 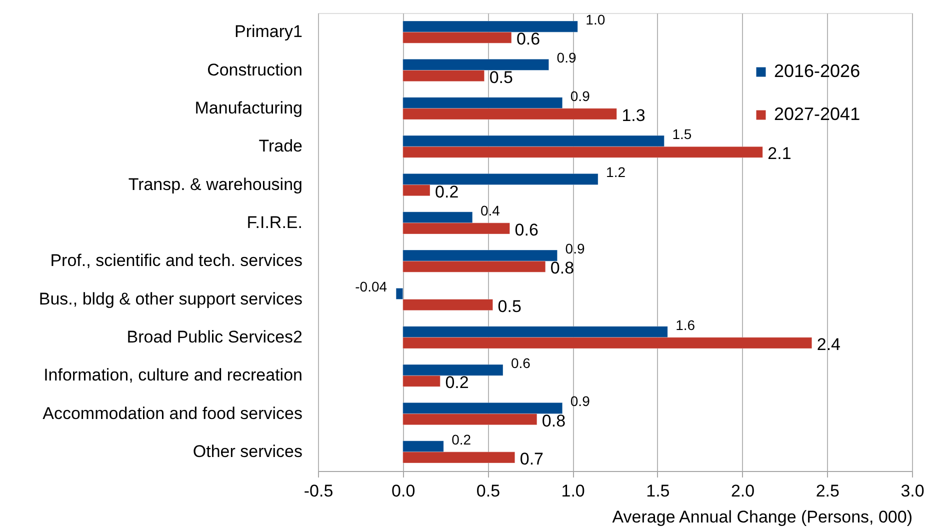 What do you see at coordinates (214, 336) in the screenshot?
I see `y-tick-label: Broad Public Services2` at bounding box center [214, 336].